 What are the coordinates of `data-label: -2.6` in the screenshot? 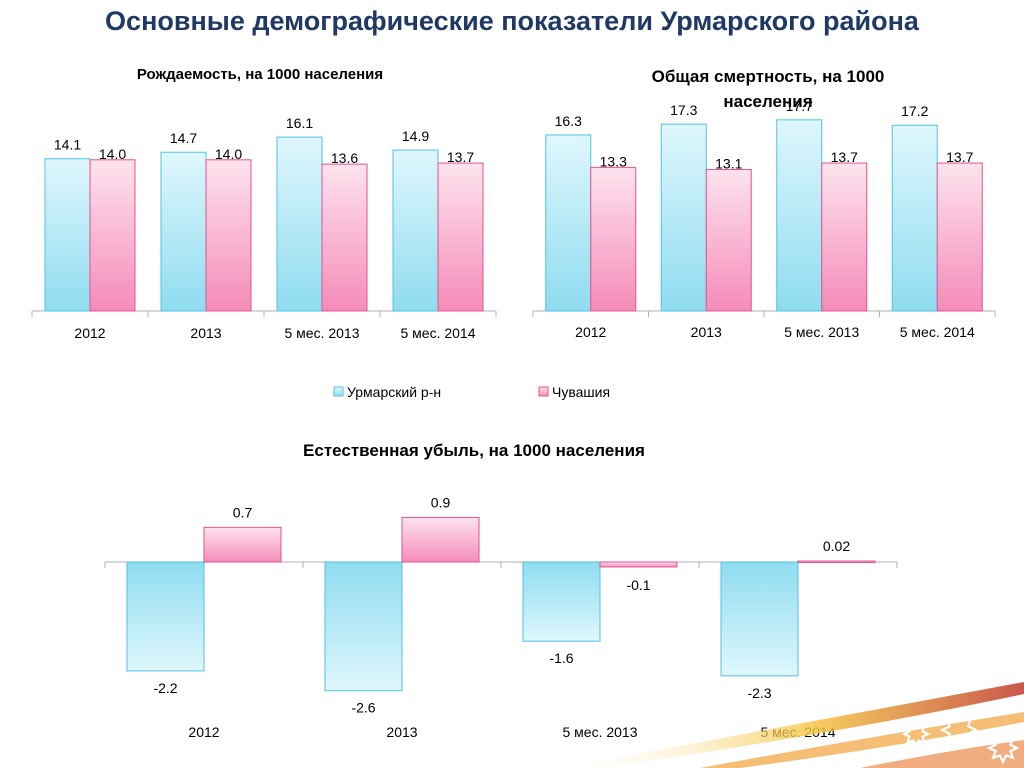 It's located at (363, 708).